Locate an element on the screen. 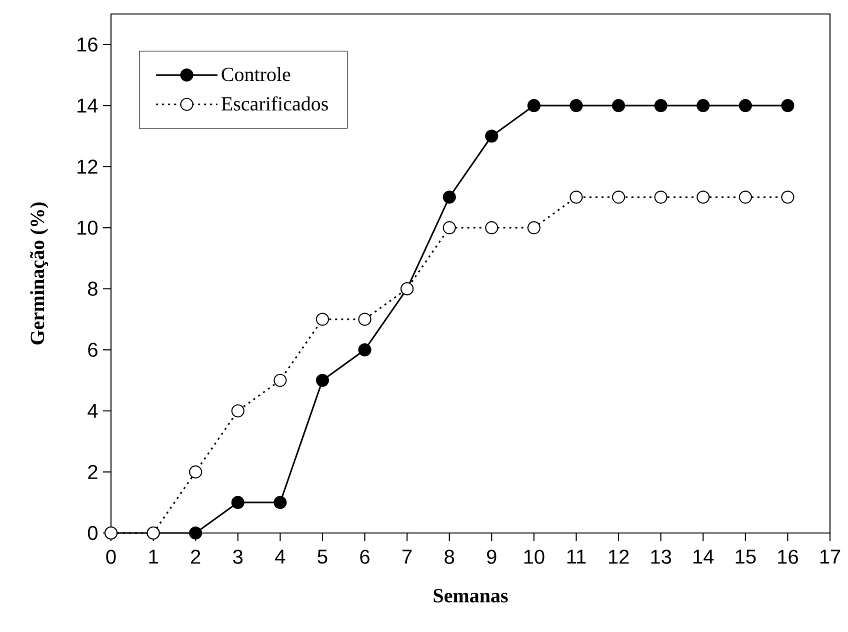  x-tick-label: 0 is located at coordinates (111, 557).